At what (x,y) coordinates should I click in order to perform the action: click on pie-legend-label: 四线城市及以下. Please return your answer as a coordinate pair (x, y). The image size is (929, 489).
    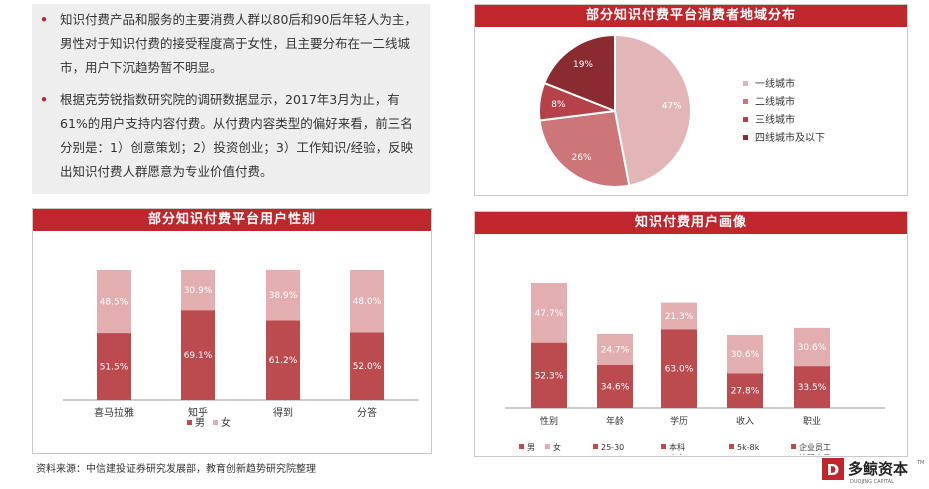
    Looking at the image, I should click on (790, 137).